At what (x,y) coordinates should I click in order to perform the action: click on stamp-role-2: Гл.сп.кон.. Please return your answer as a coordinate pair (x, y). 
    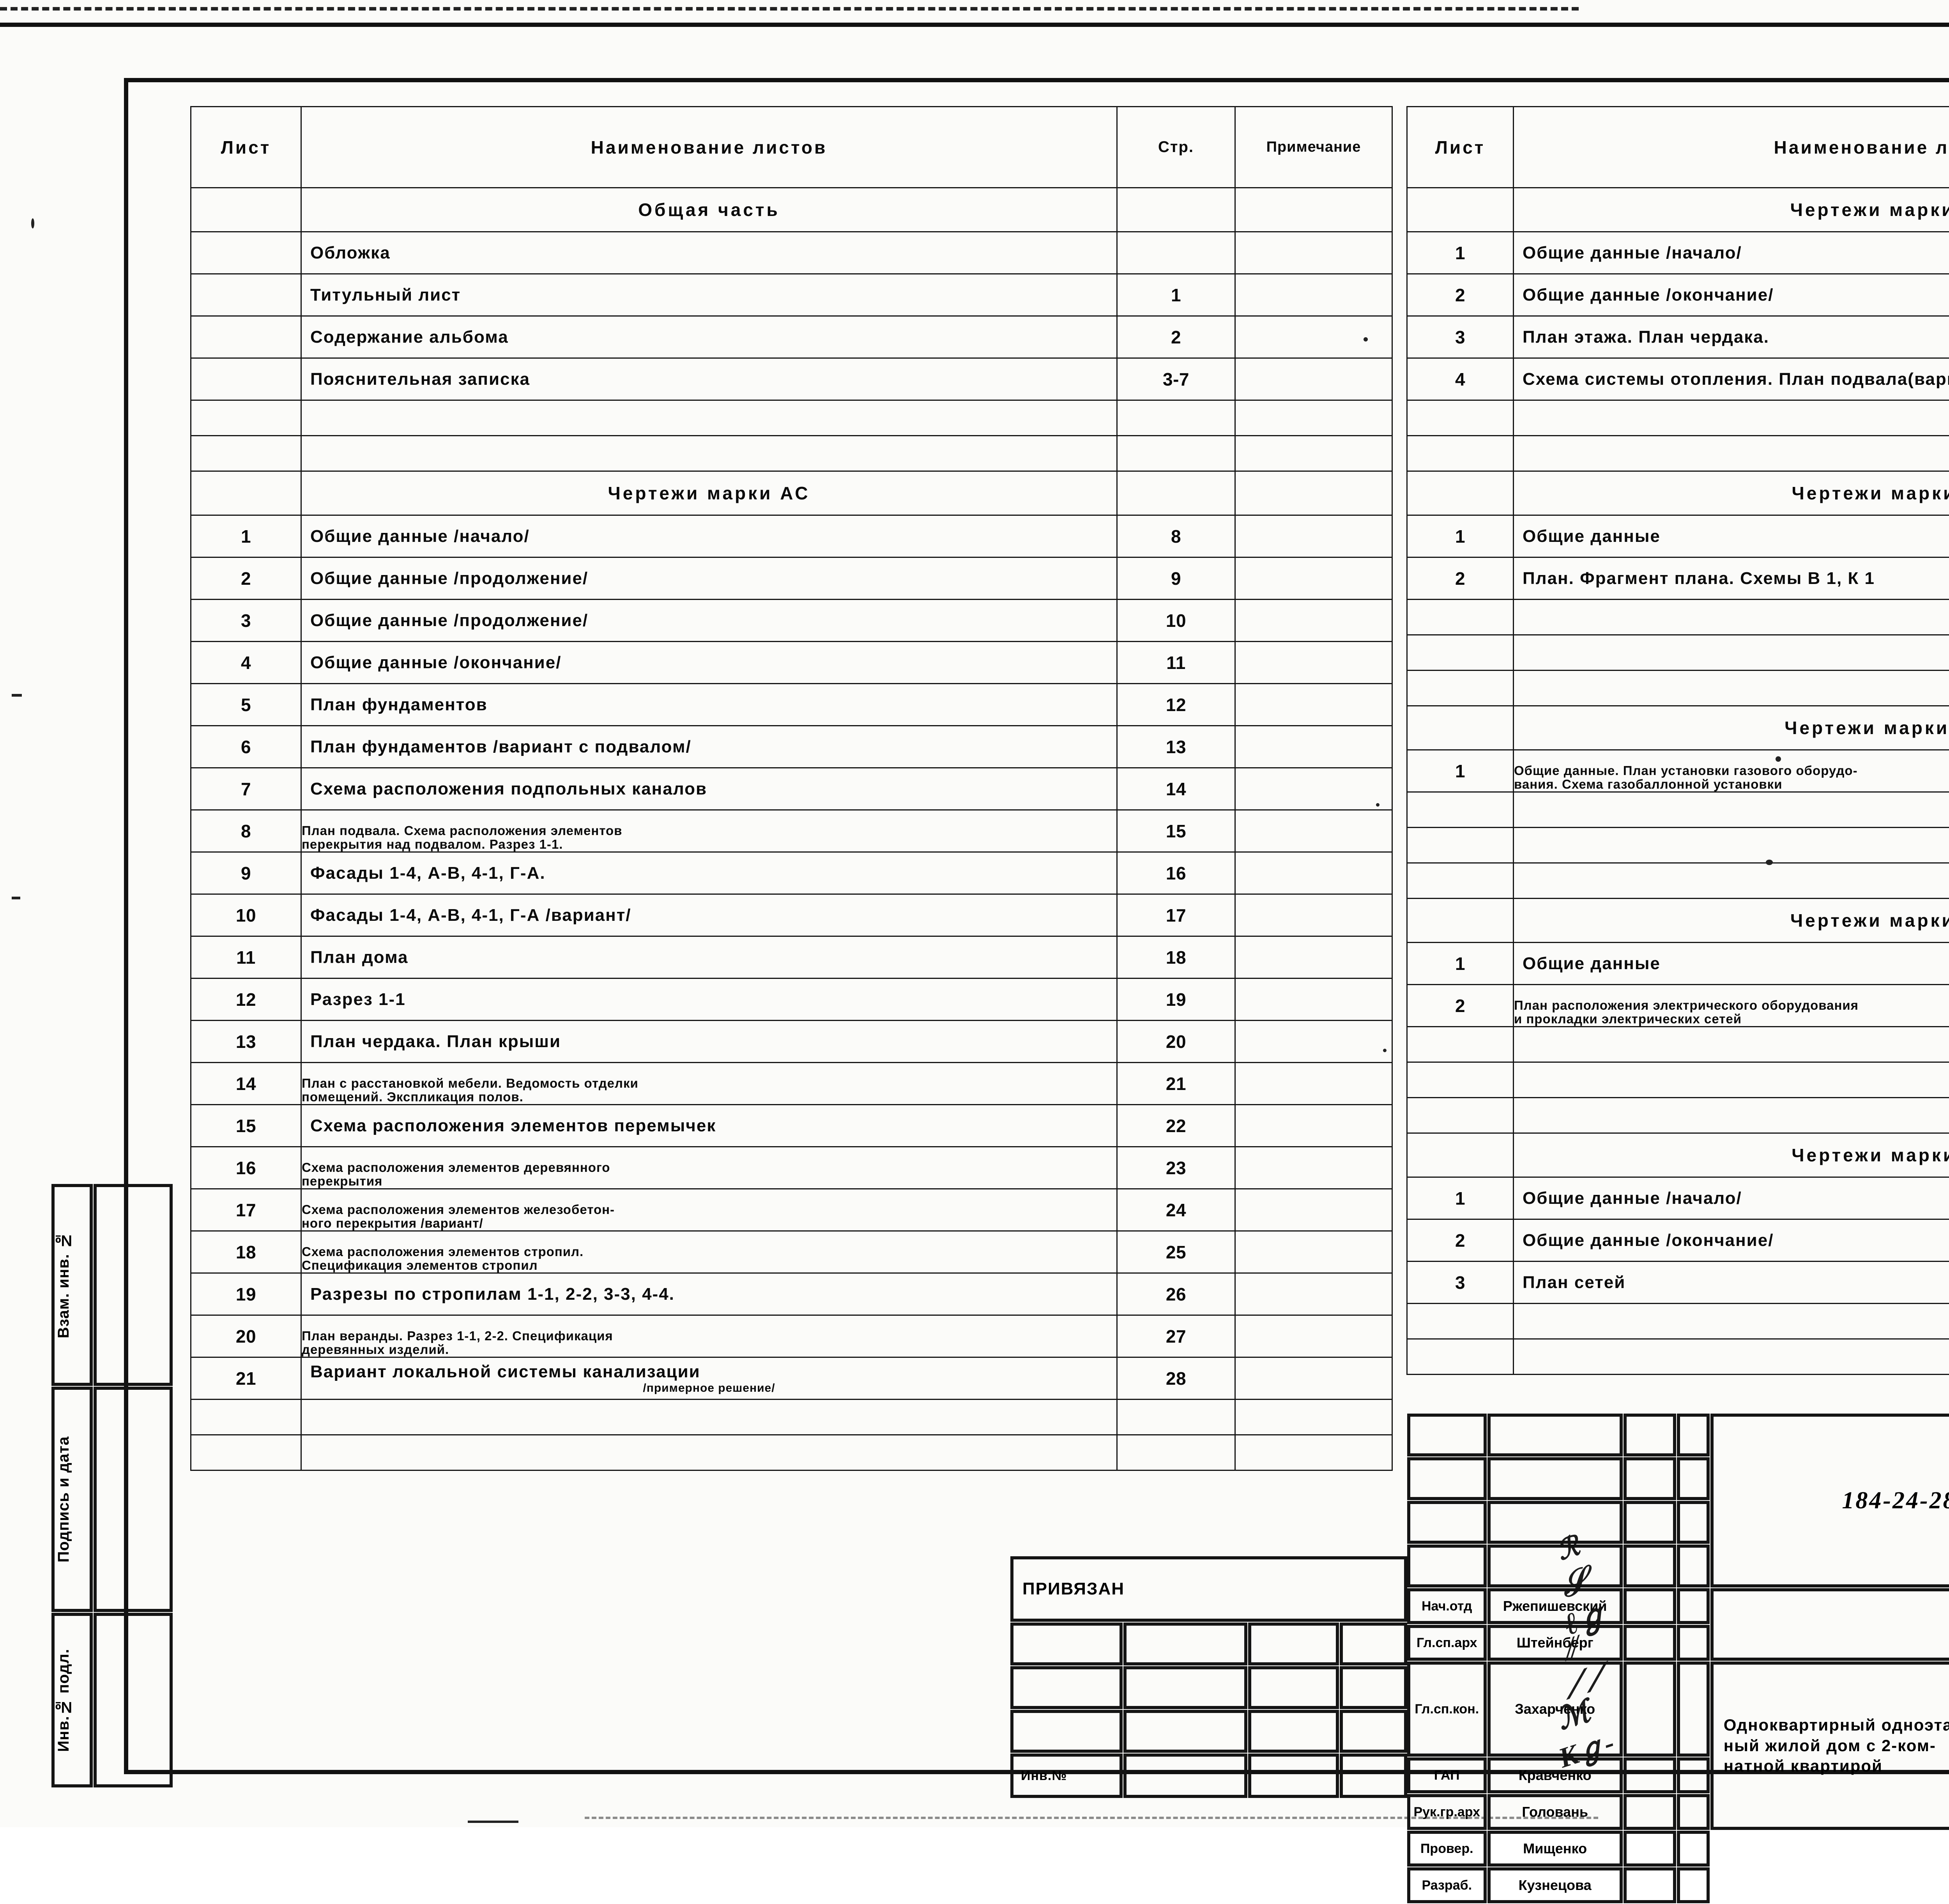
    Looking at the image, I should click on (1447, 1710).